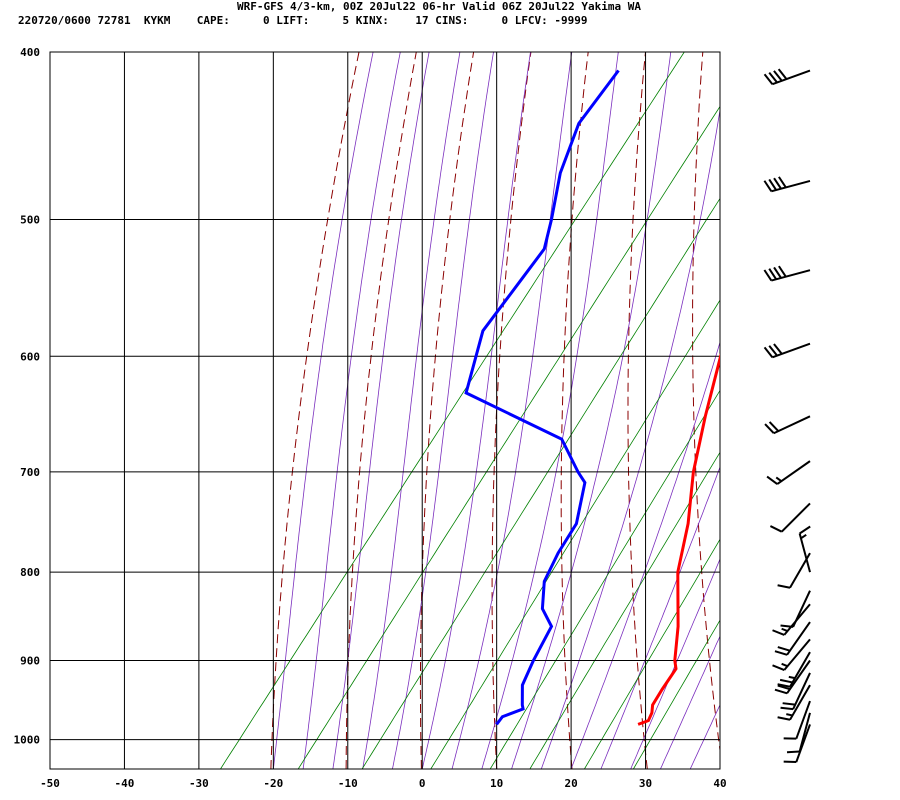 This screenshot has width=900, height=800. I want to click on x-tick-label: -50, so click(50, 783).